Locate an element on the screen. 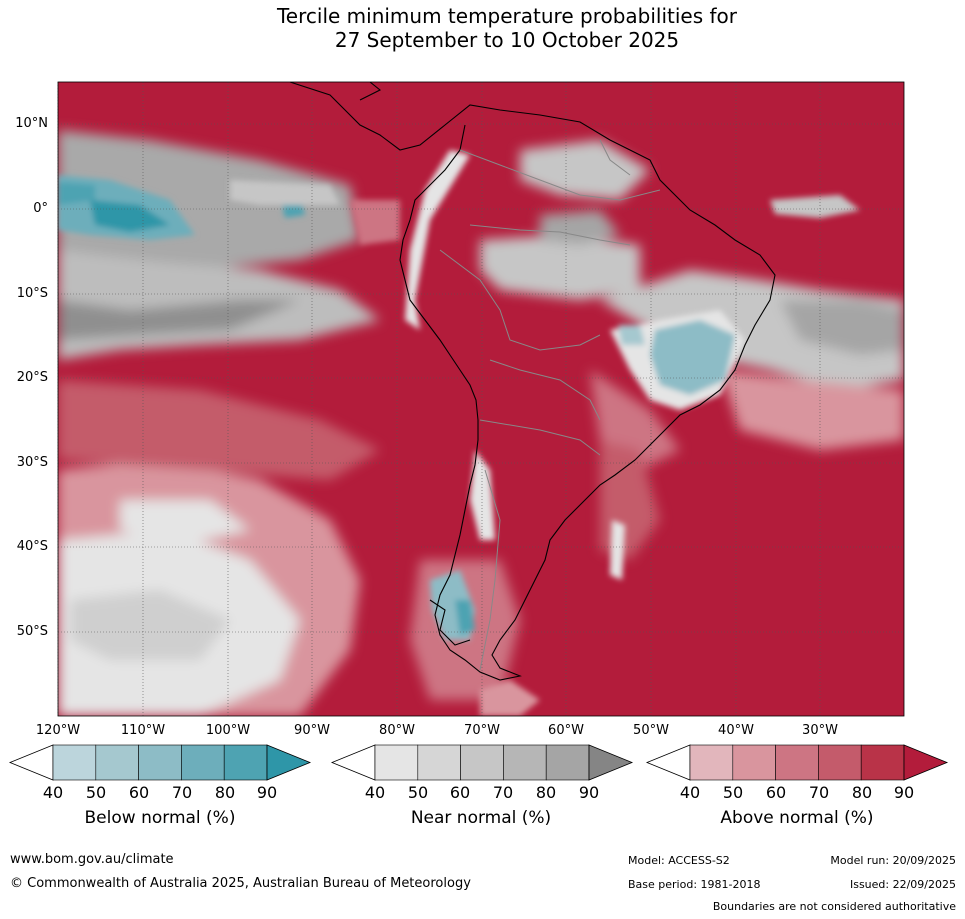  lon-label-40w: 40°W is located at coordinates (736, 730).